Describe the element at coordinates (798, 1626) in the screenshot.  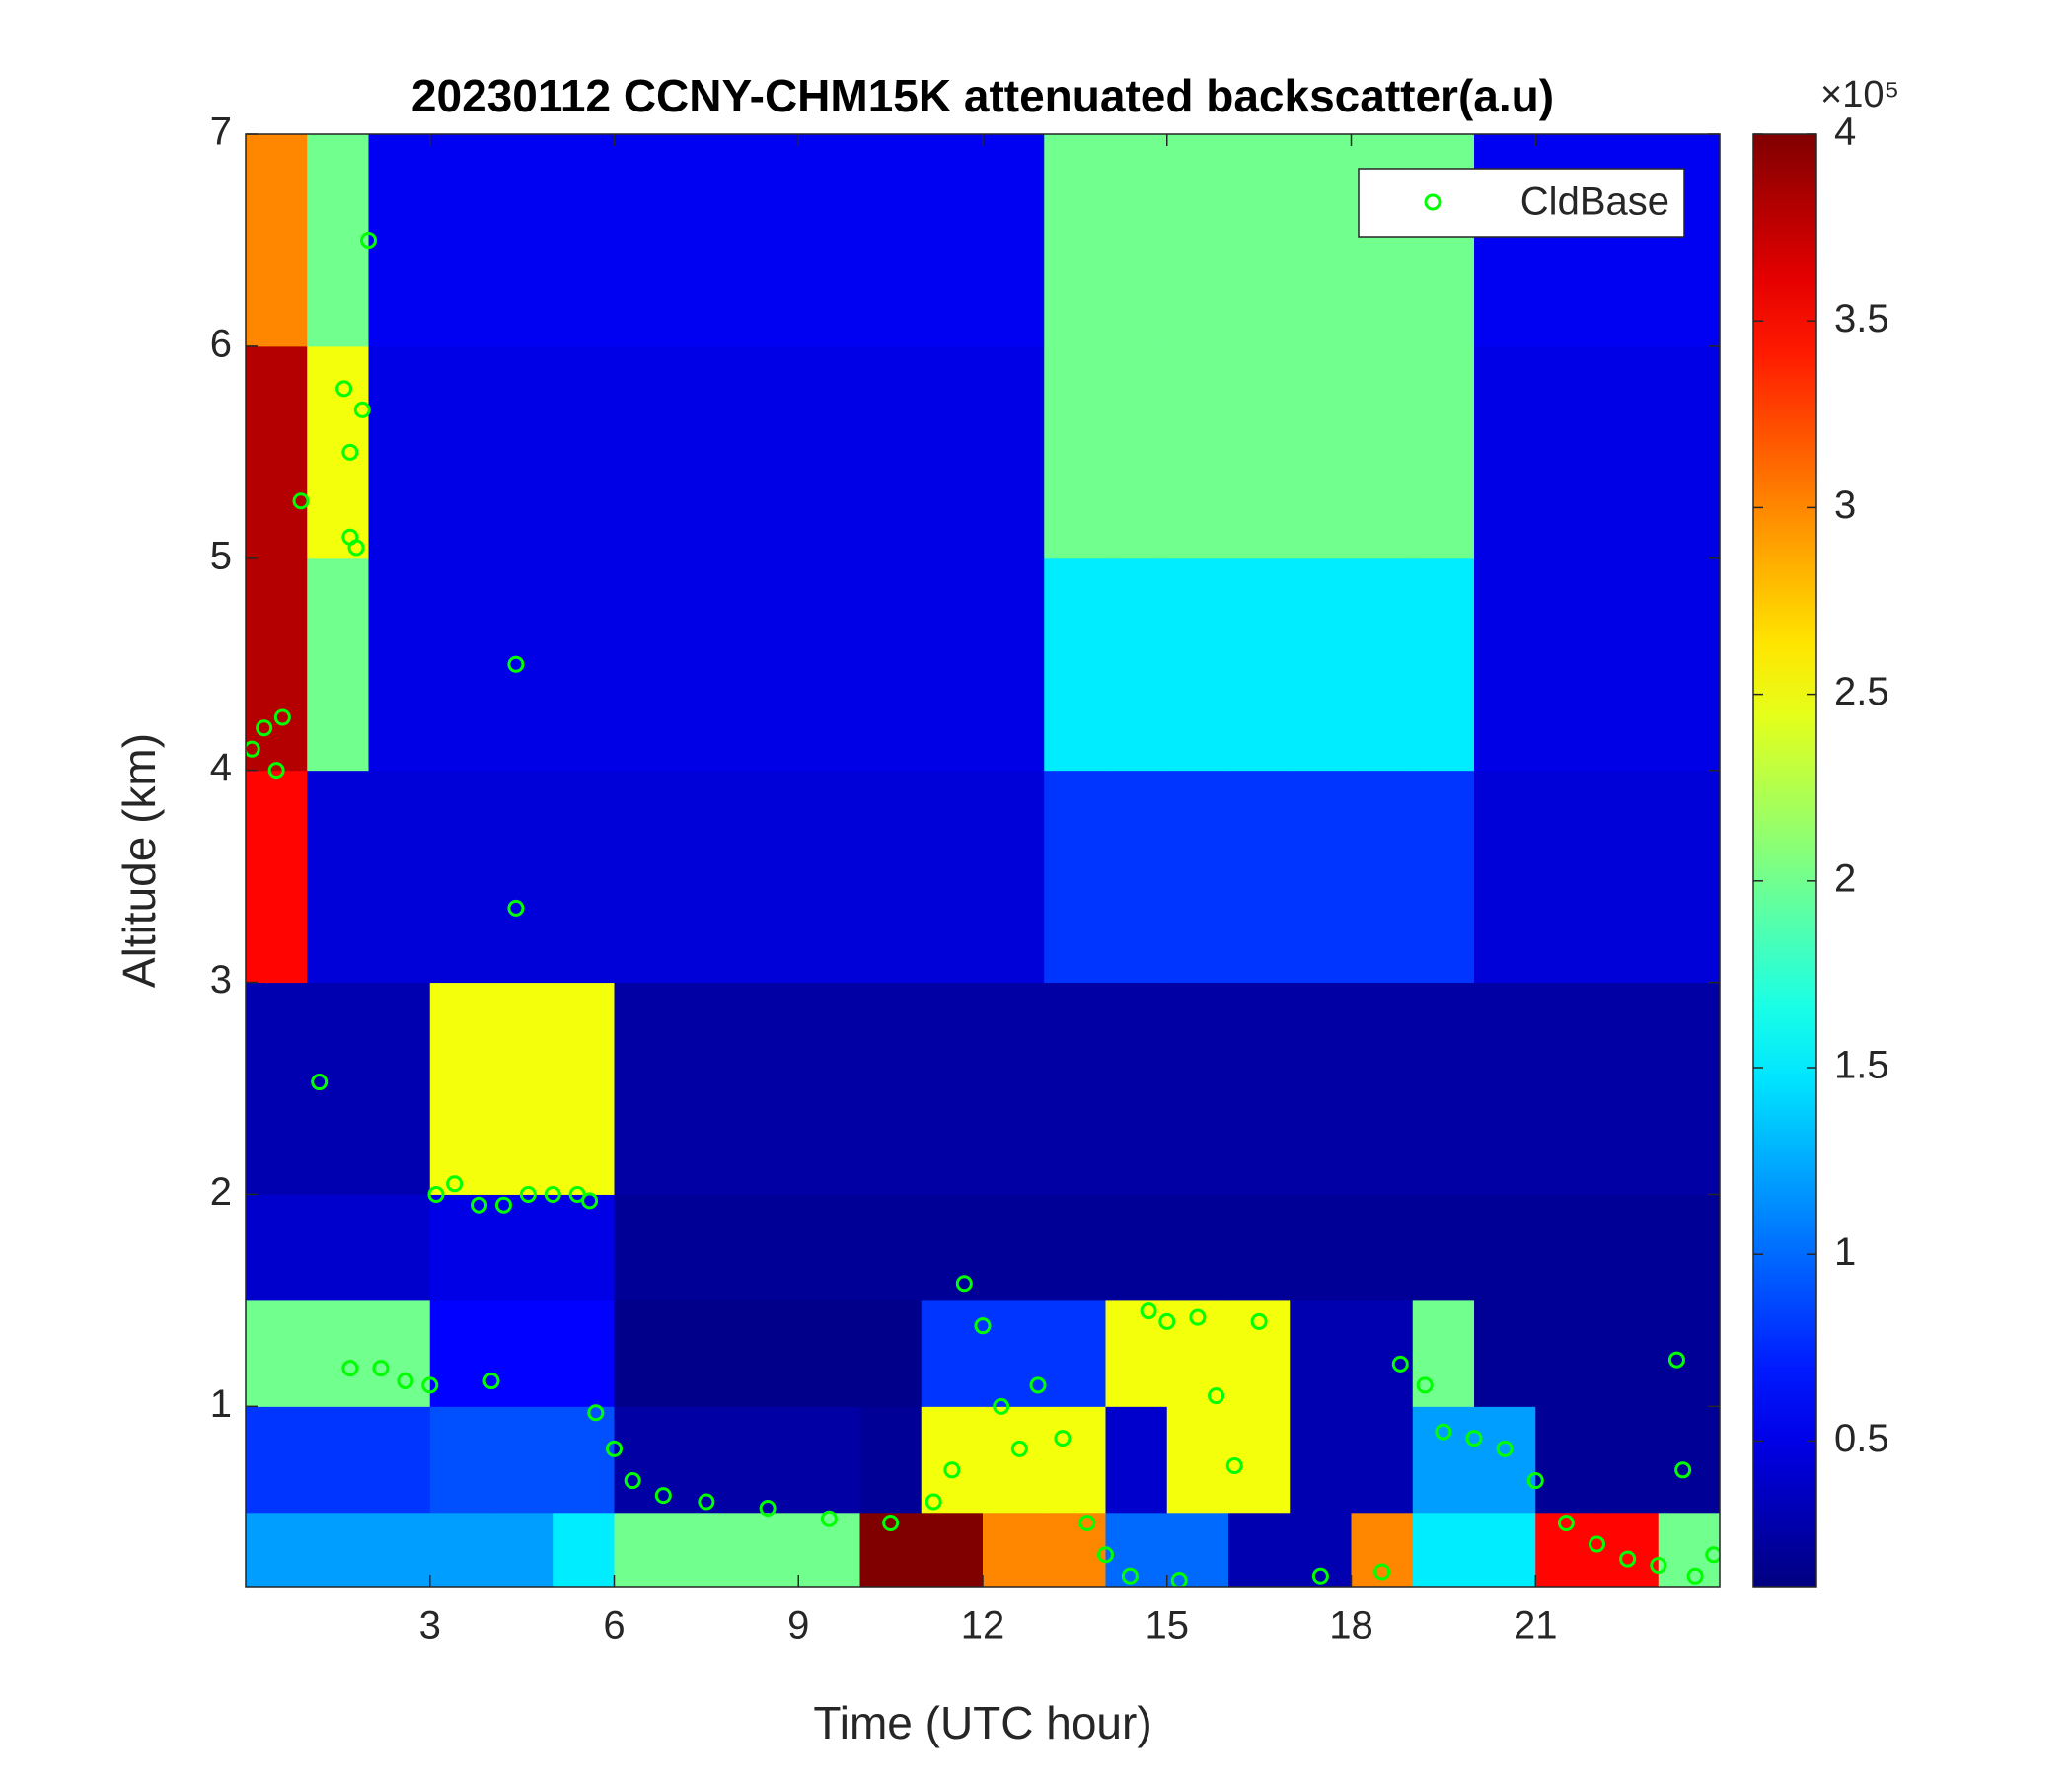
I see `x-tick-label: 9` at that location.